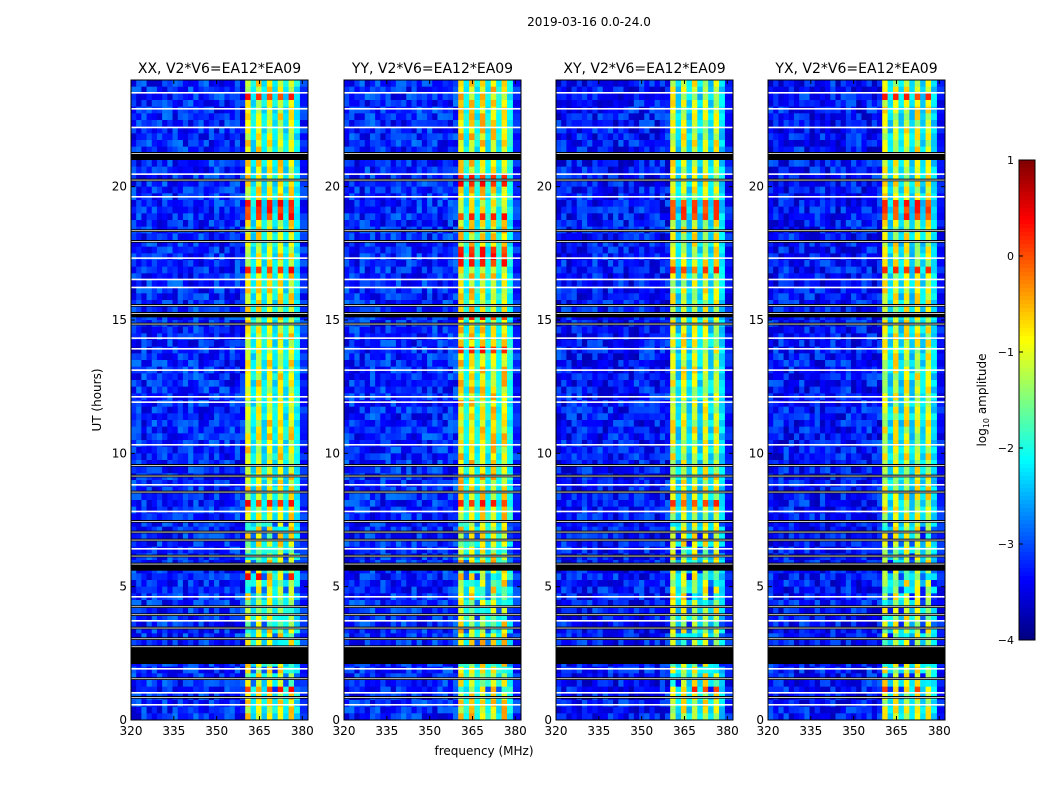  I want to click on colorbar-tick-label: −2, so click(1006, 448).